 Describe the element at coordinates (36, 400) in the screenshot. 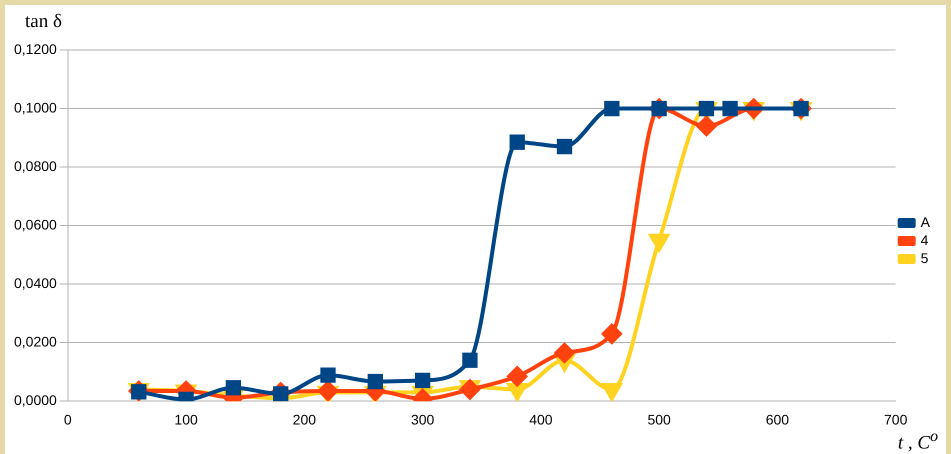

I see `y-tick-label: 0,0000` at that location.